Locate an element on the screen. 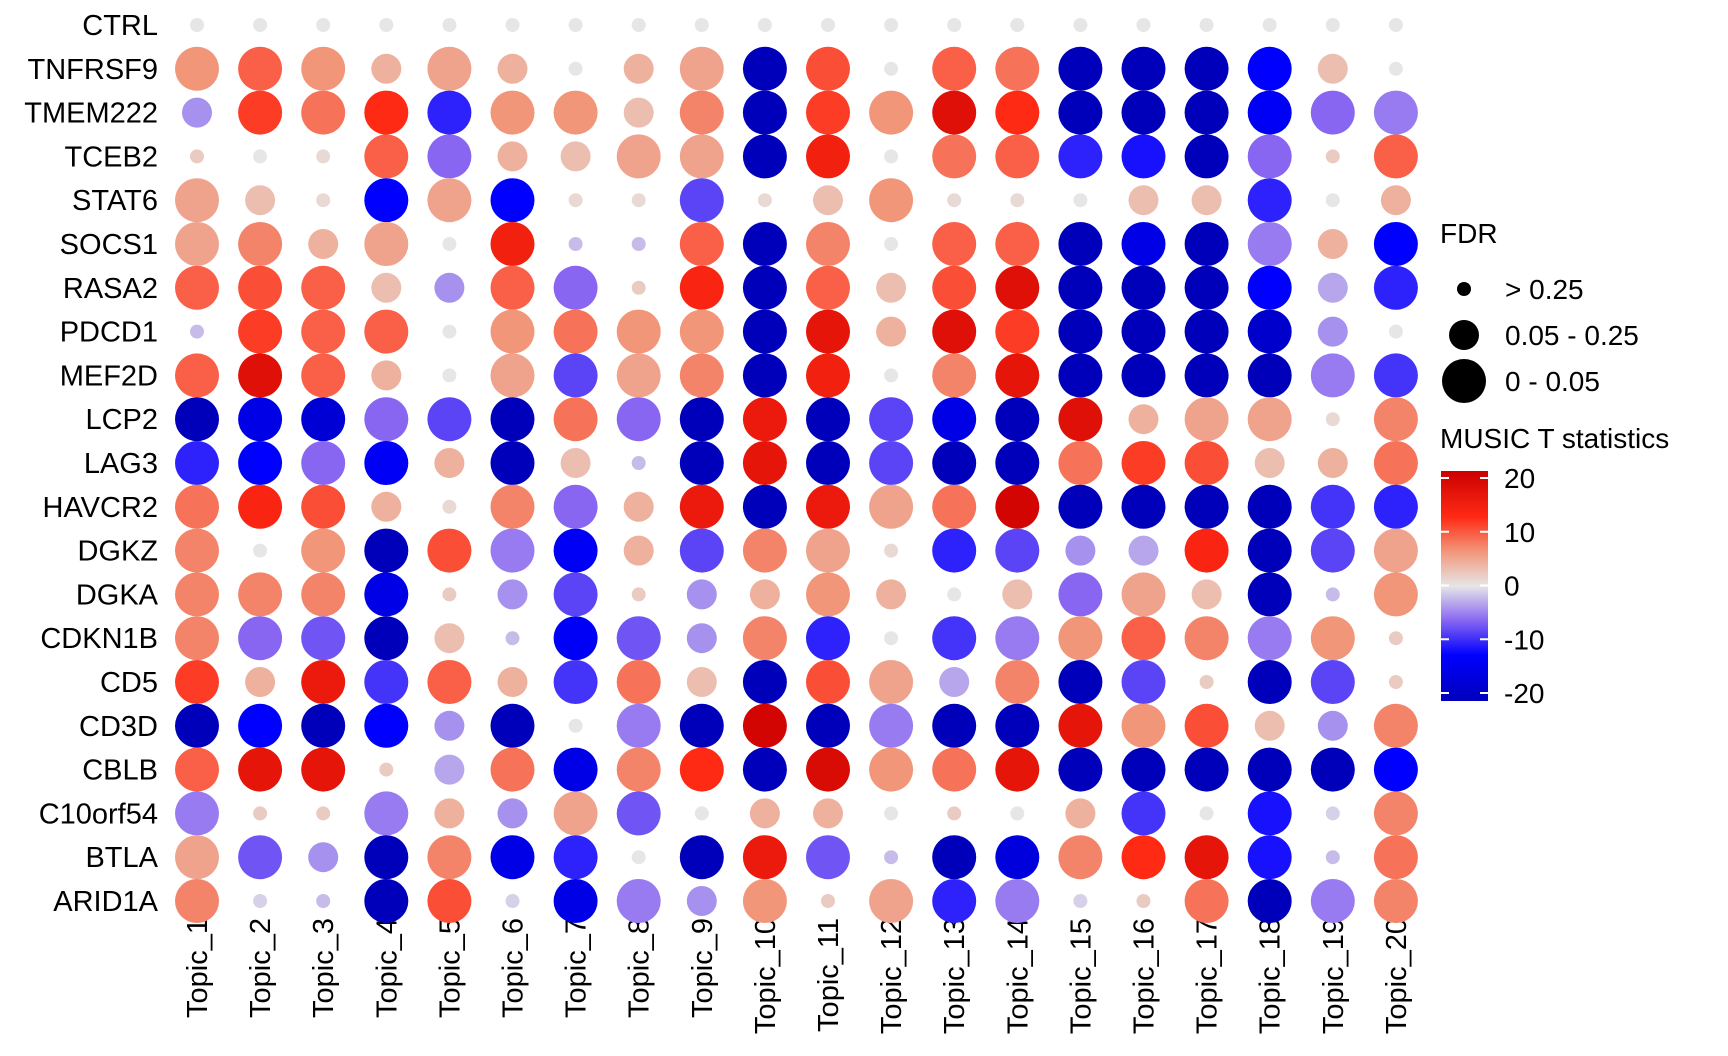  legend-size-title: FDR is located at coordinates (1469, 233).